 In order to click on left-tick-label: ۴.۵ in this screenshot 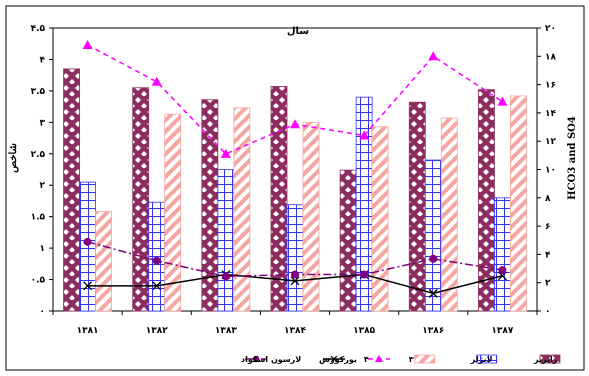, I will do `click(38, 29)`.